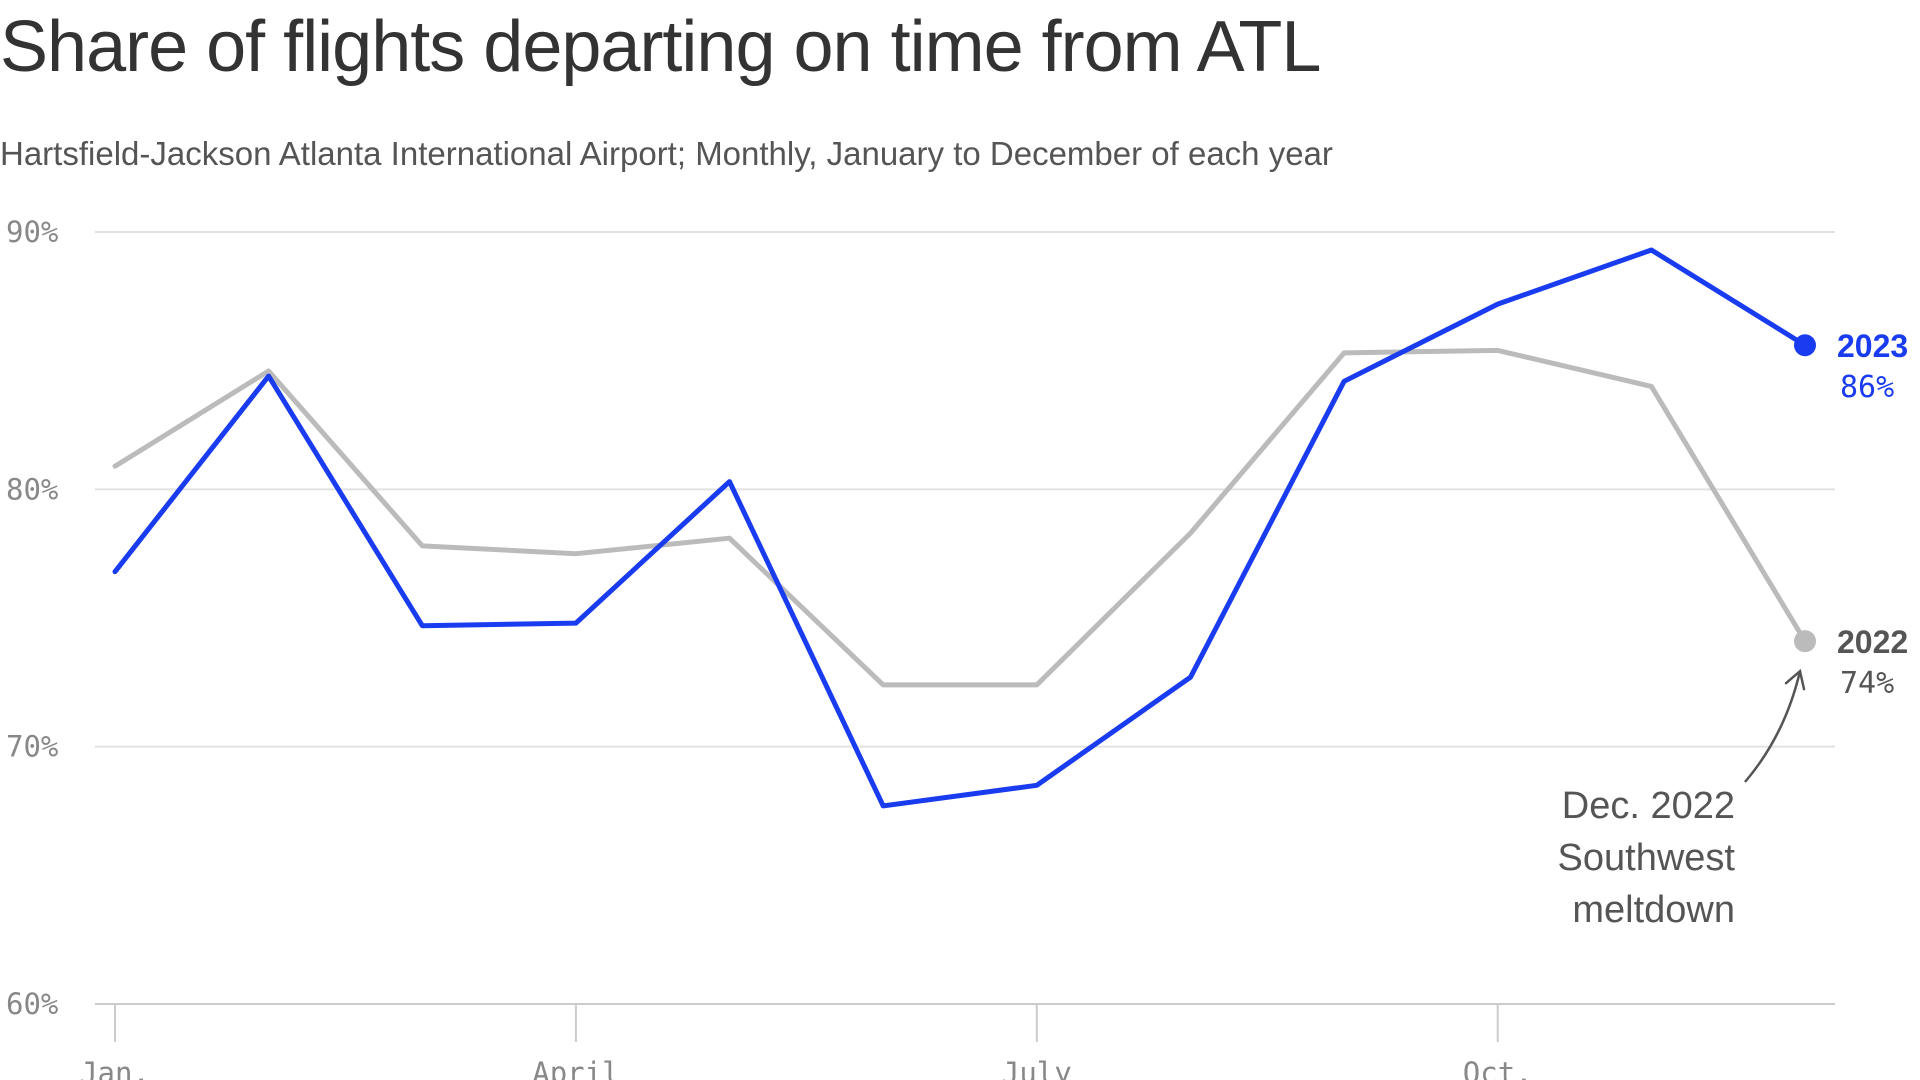 This screenshot has width=1920, height=1080. Describe the element at coordinates (575, 1068) in the screenshot. I see `x-tick-label: April` at that location.